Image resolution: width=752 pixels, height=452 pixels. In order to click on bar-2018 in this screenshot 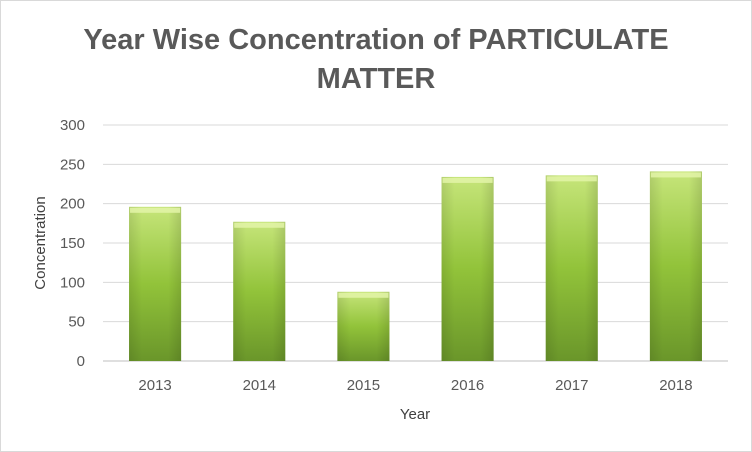, I will do `click(675, 266)`.